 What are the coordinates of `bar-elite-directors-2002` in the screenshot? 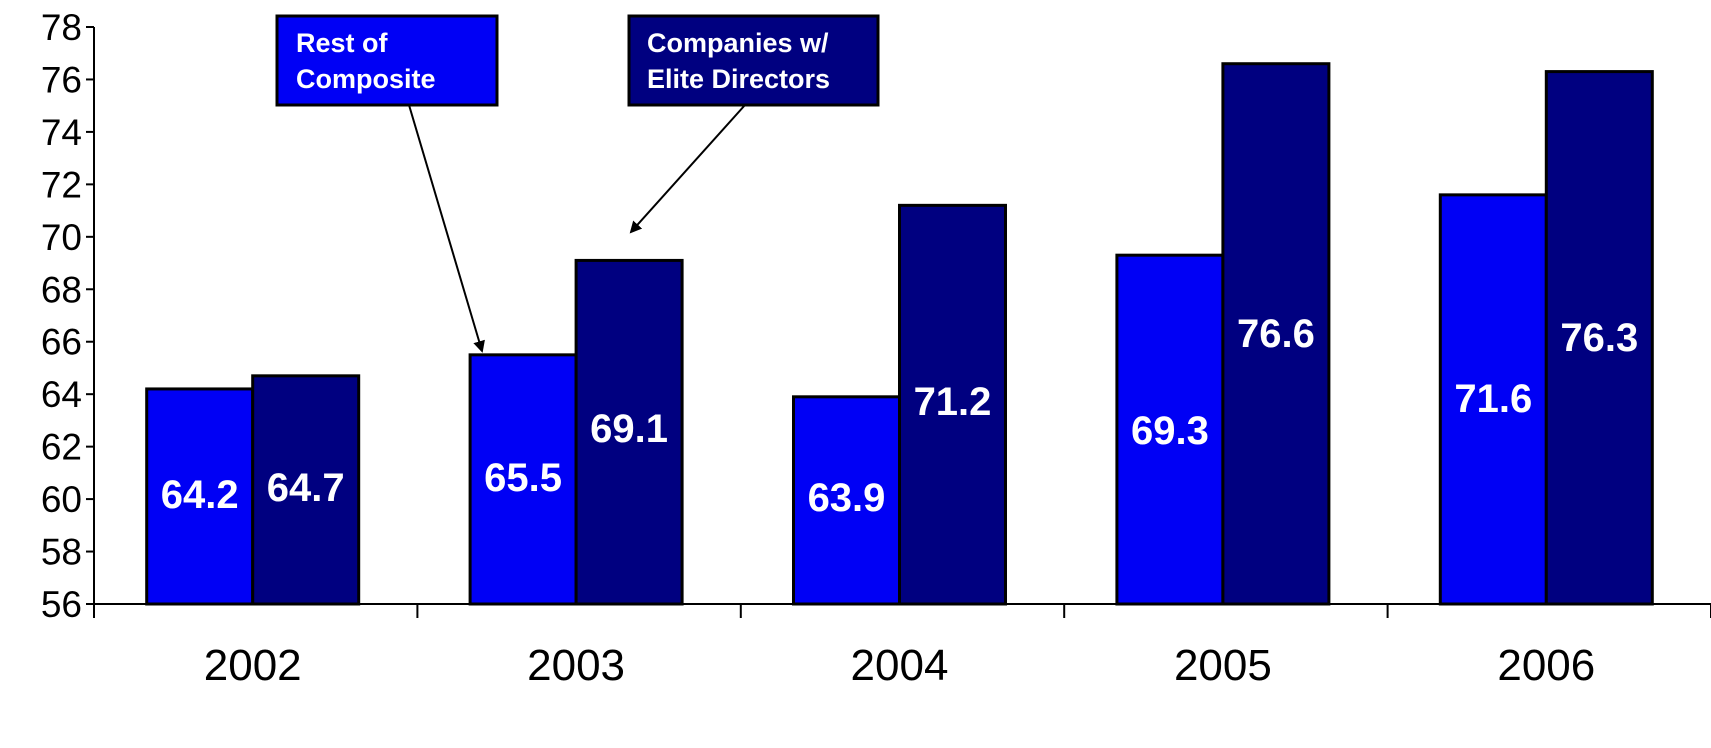 It's located at (306, 490).